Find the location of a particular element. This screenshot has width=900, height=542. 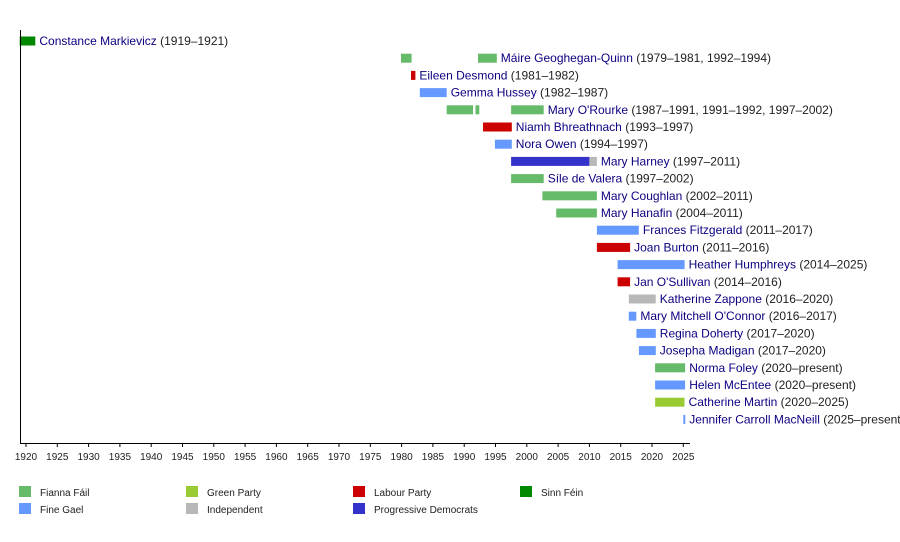

person-term-years: (1994–1997) is located at coordinates (612, 144).